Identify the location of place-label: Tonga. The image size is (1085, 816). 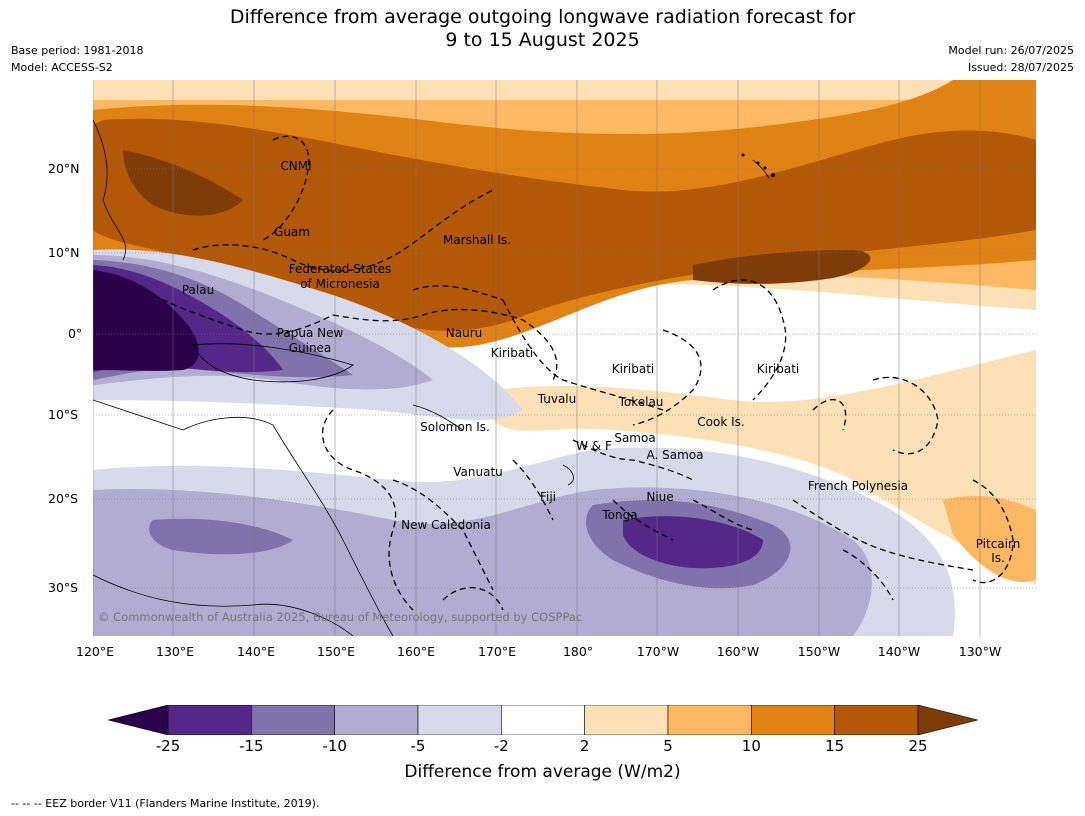
(620, 515).